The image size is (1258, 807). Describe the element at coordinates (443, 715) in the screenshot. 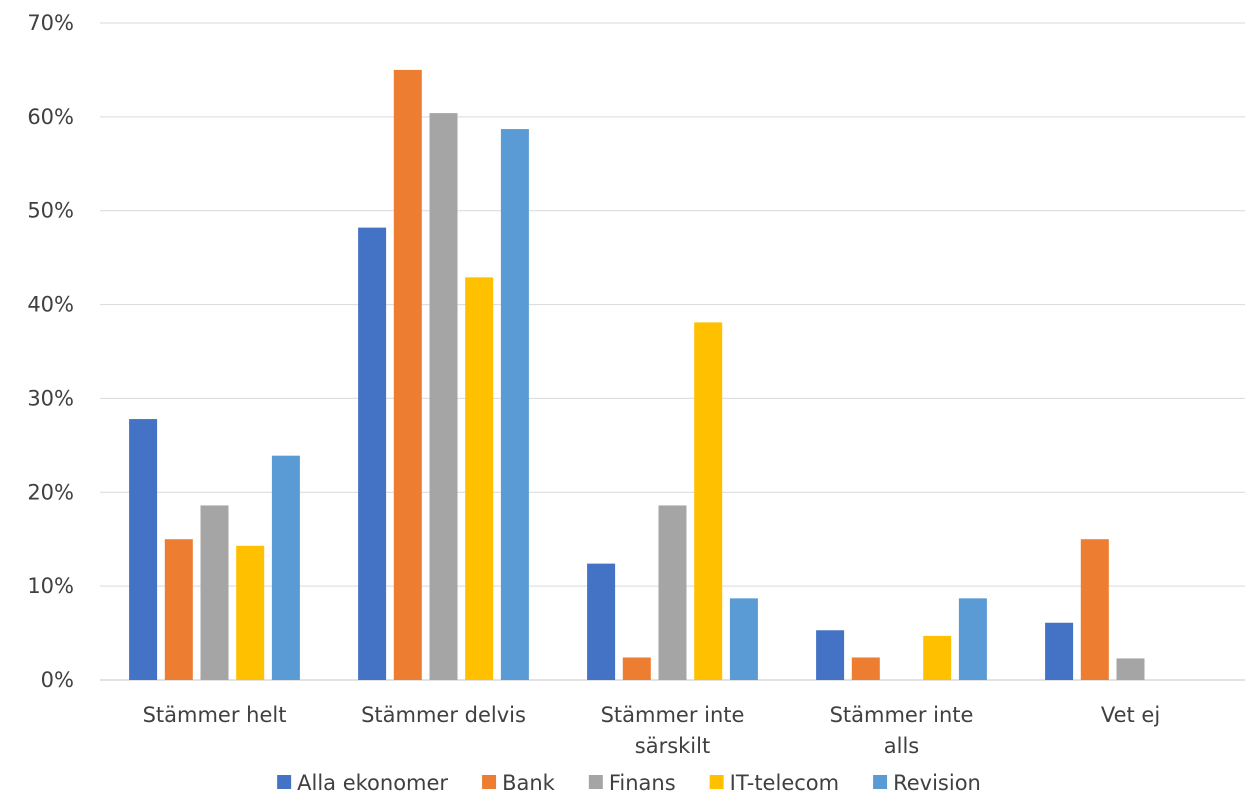

I see `x-category-label: Stämmer delvis` at that location.